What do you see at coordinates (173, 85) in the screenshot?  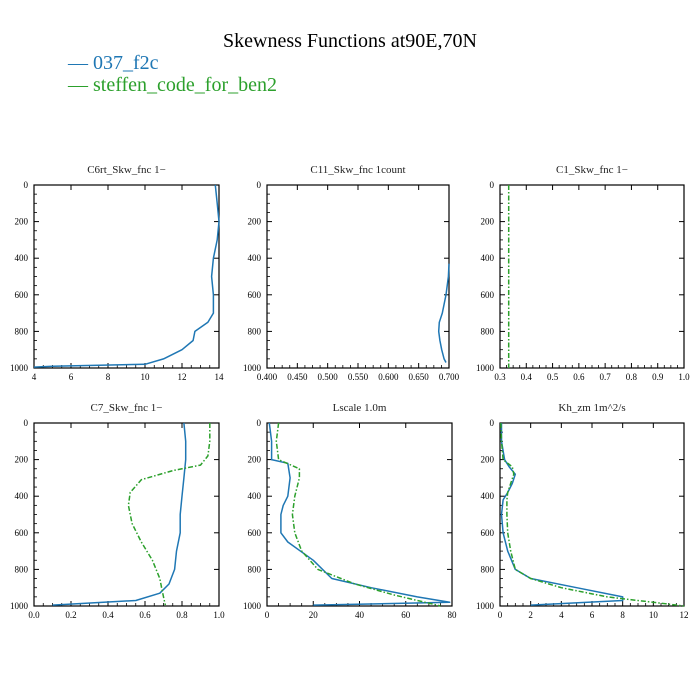 I see `legend-item-steffen-code: — steffen_code_for_ben2` at bounding box center [173, 85].